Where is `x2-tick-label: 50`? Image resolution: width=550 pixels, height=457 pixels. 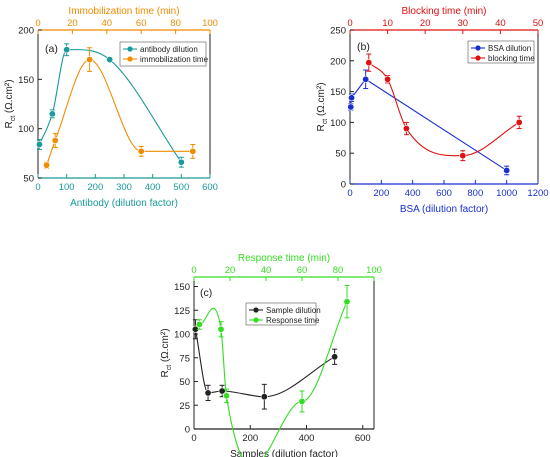
x2-tick-label: 50 is located at coordinates (538, 23).